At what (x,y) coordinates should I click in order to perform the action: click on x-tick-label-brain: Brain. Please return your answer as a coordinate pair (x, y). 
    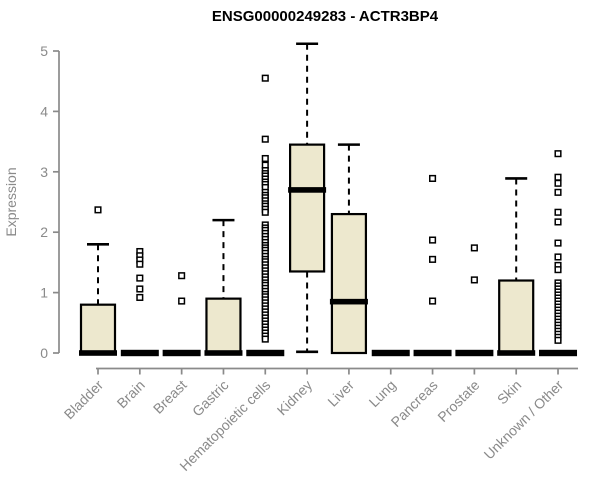
    Looking at the image, I should click on (131, 394).